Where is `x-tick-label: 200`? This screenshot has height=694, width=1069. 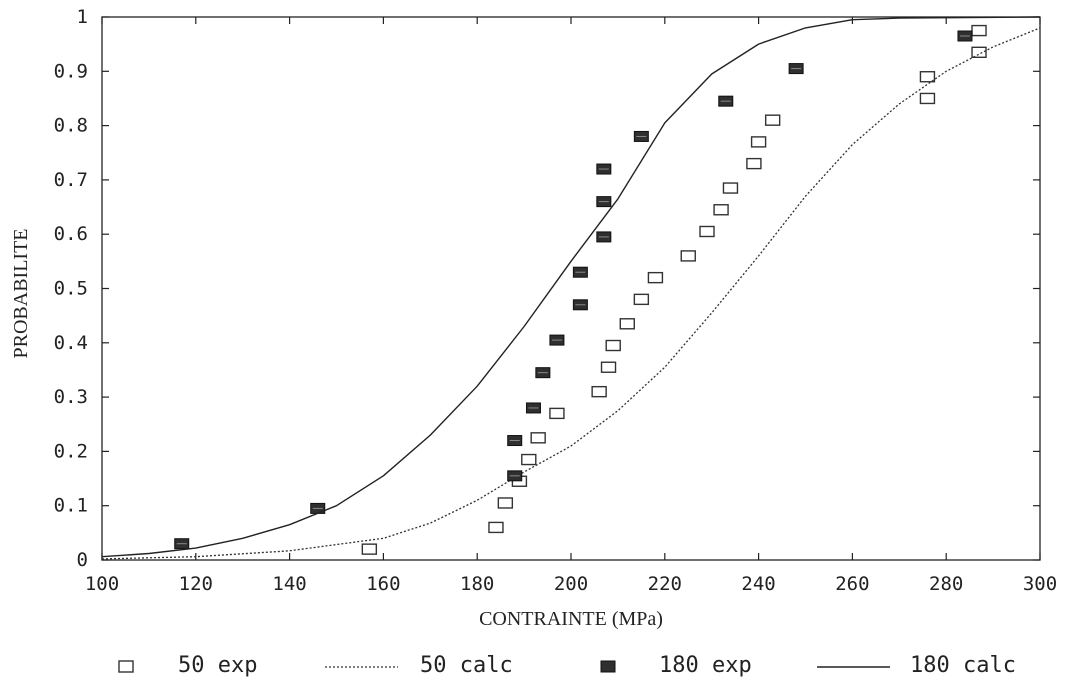 x-tick-label: 200 is located at coordinates (571, 584).